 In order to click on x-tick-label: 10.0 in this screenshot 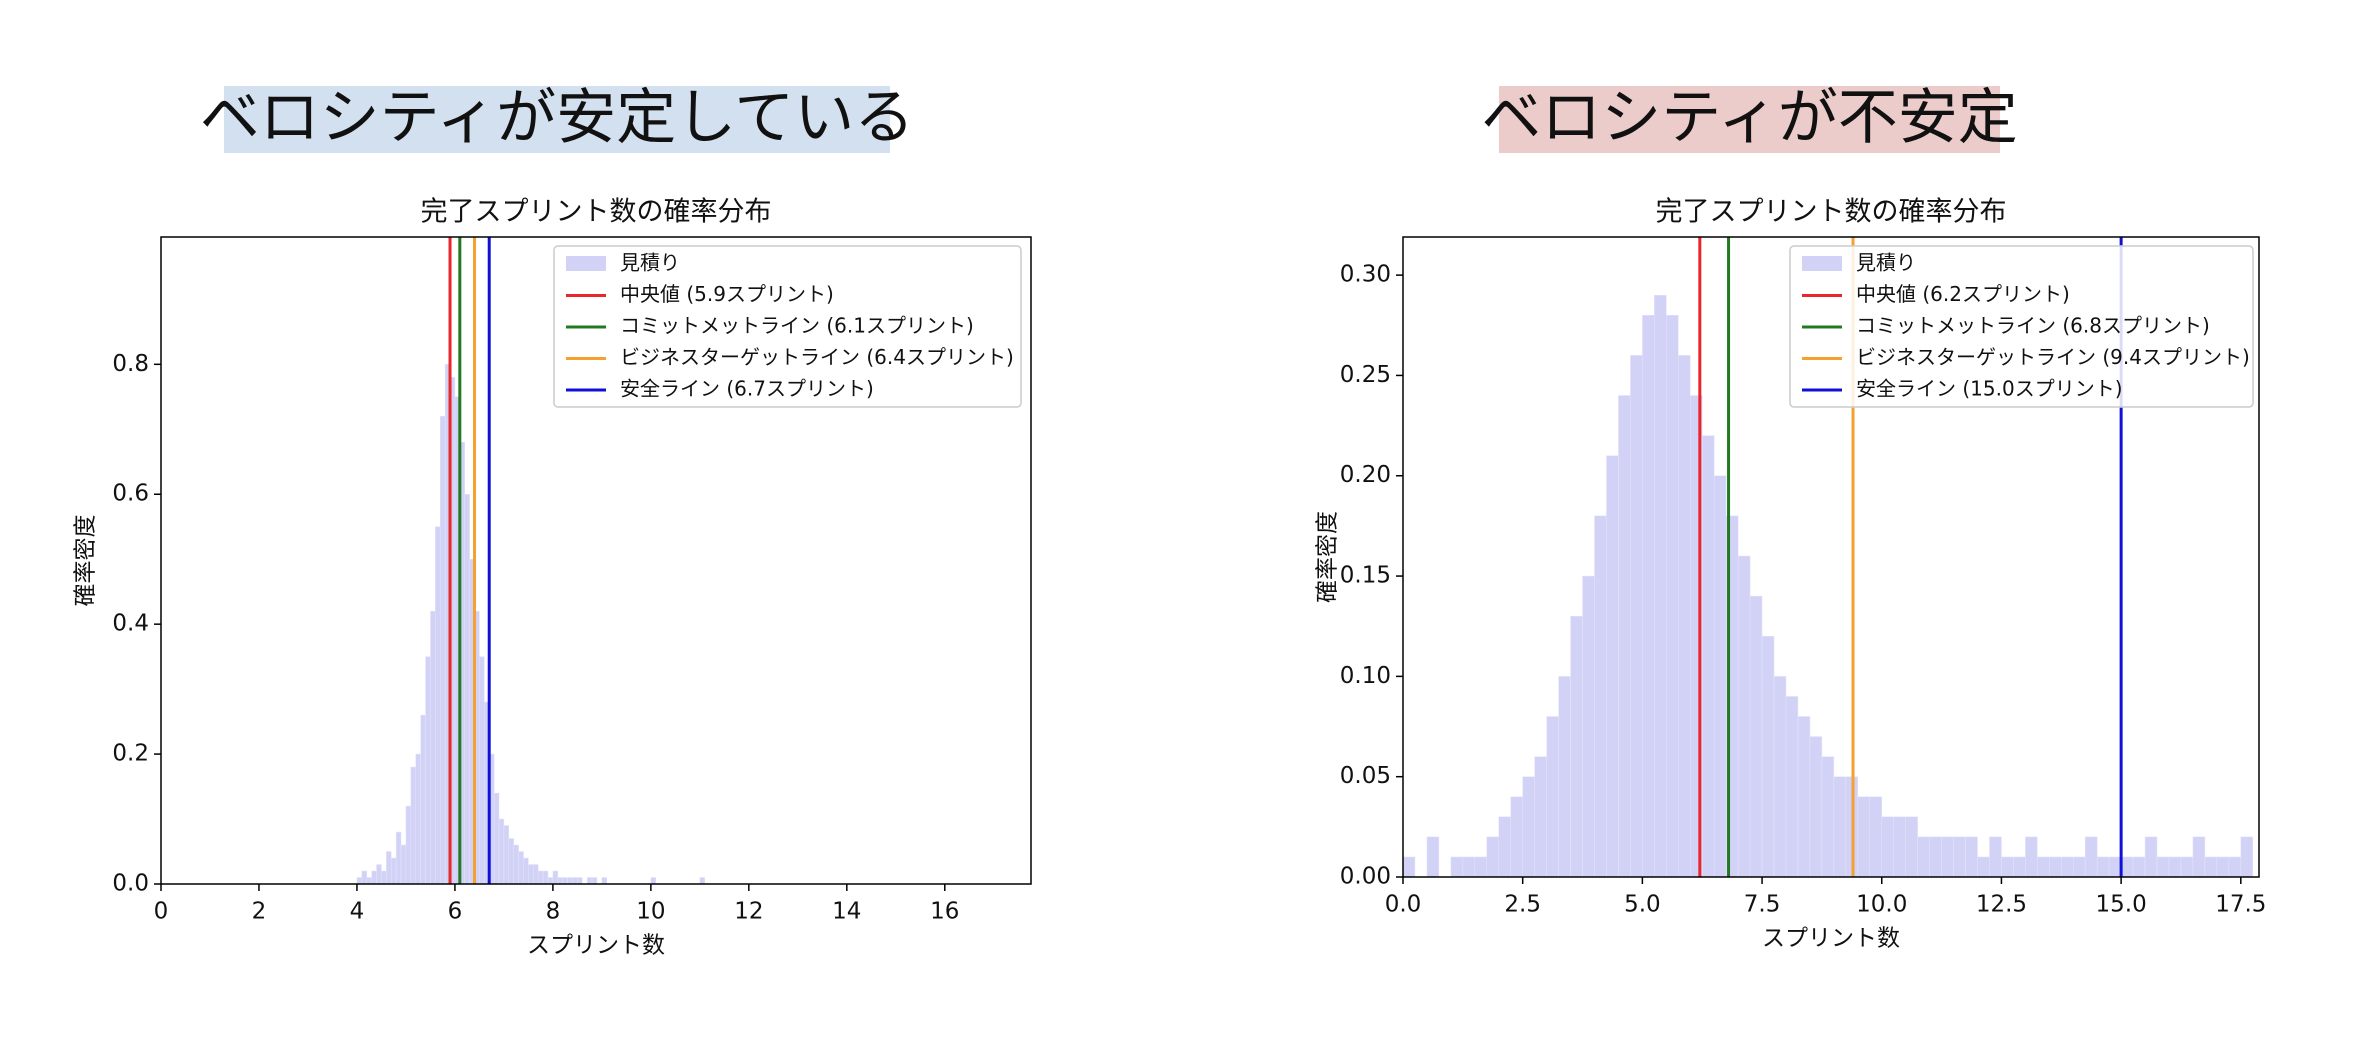, I will do `click(1881, 905)`.